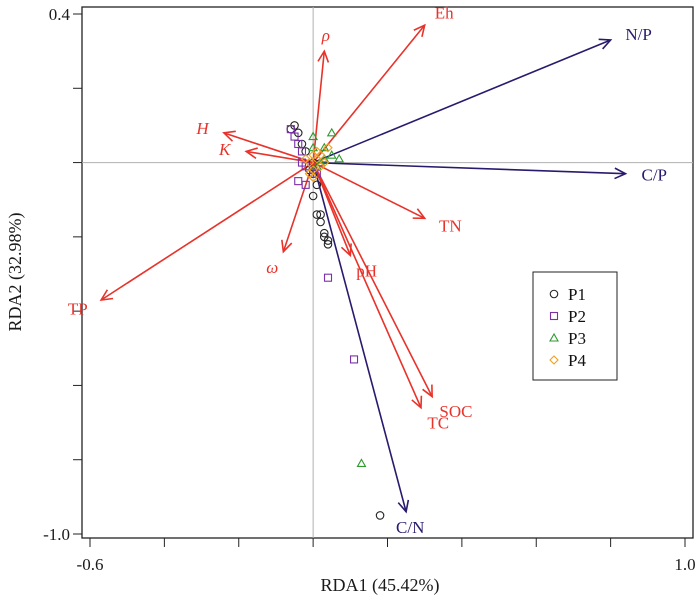 The image size is (700, 598). I want to click on y-axis-label: RDA2 (32.98%), so click(15, 272).